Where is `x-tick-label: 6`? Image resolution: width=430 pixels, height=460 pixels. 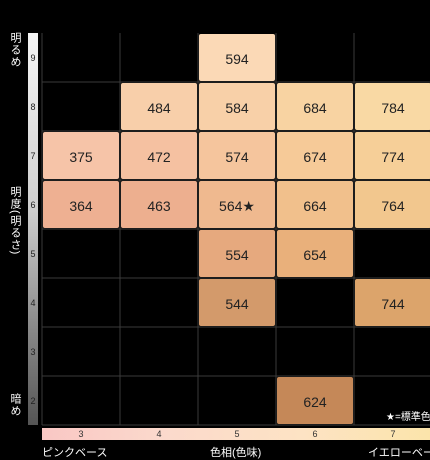 x-tick-label: 6 is located at coordinates (314, 434).